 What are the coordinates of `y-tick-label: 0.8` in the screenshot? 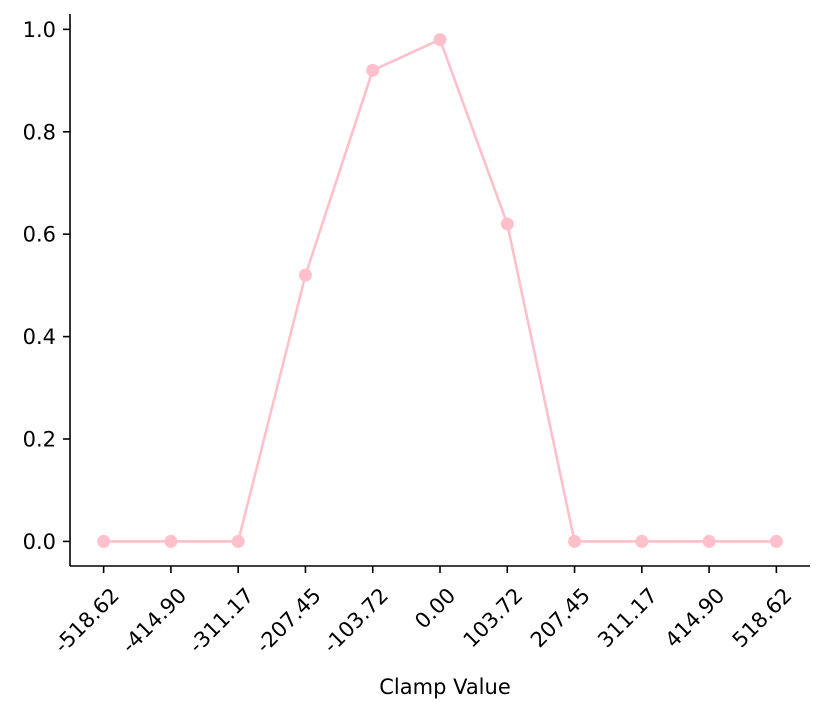 It's located at (39, 132).